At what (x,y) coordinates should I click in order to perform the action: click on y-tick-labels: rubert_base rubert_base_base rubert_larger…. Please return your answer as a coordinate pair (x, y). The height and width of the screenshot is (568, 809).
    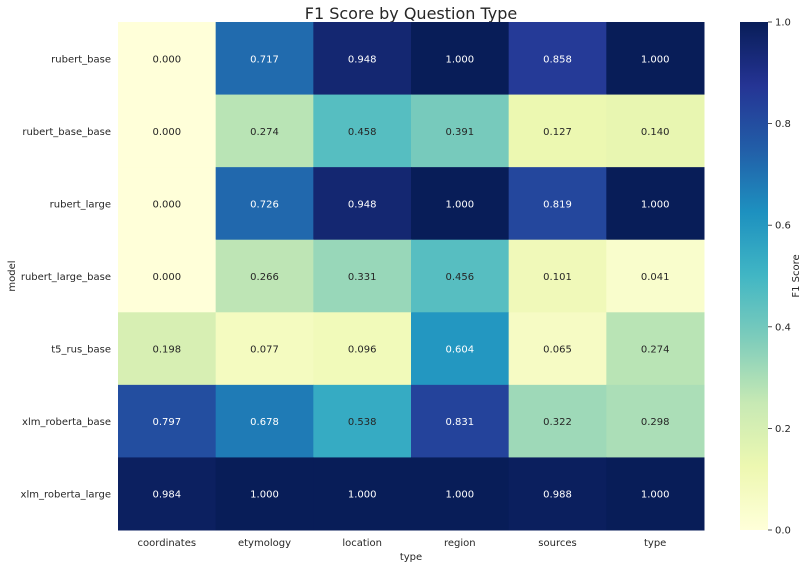
    Looking at the image, I should click on (66, 277).